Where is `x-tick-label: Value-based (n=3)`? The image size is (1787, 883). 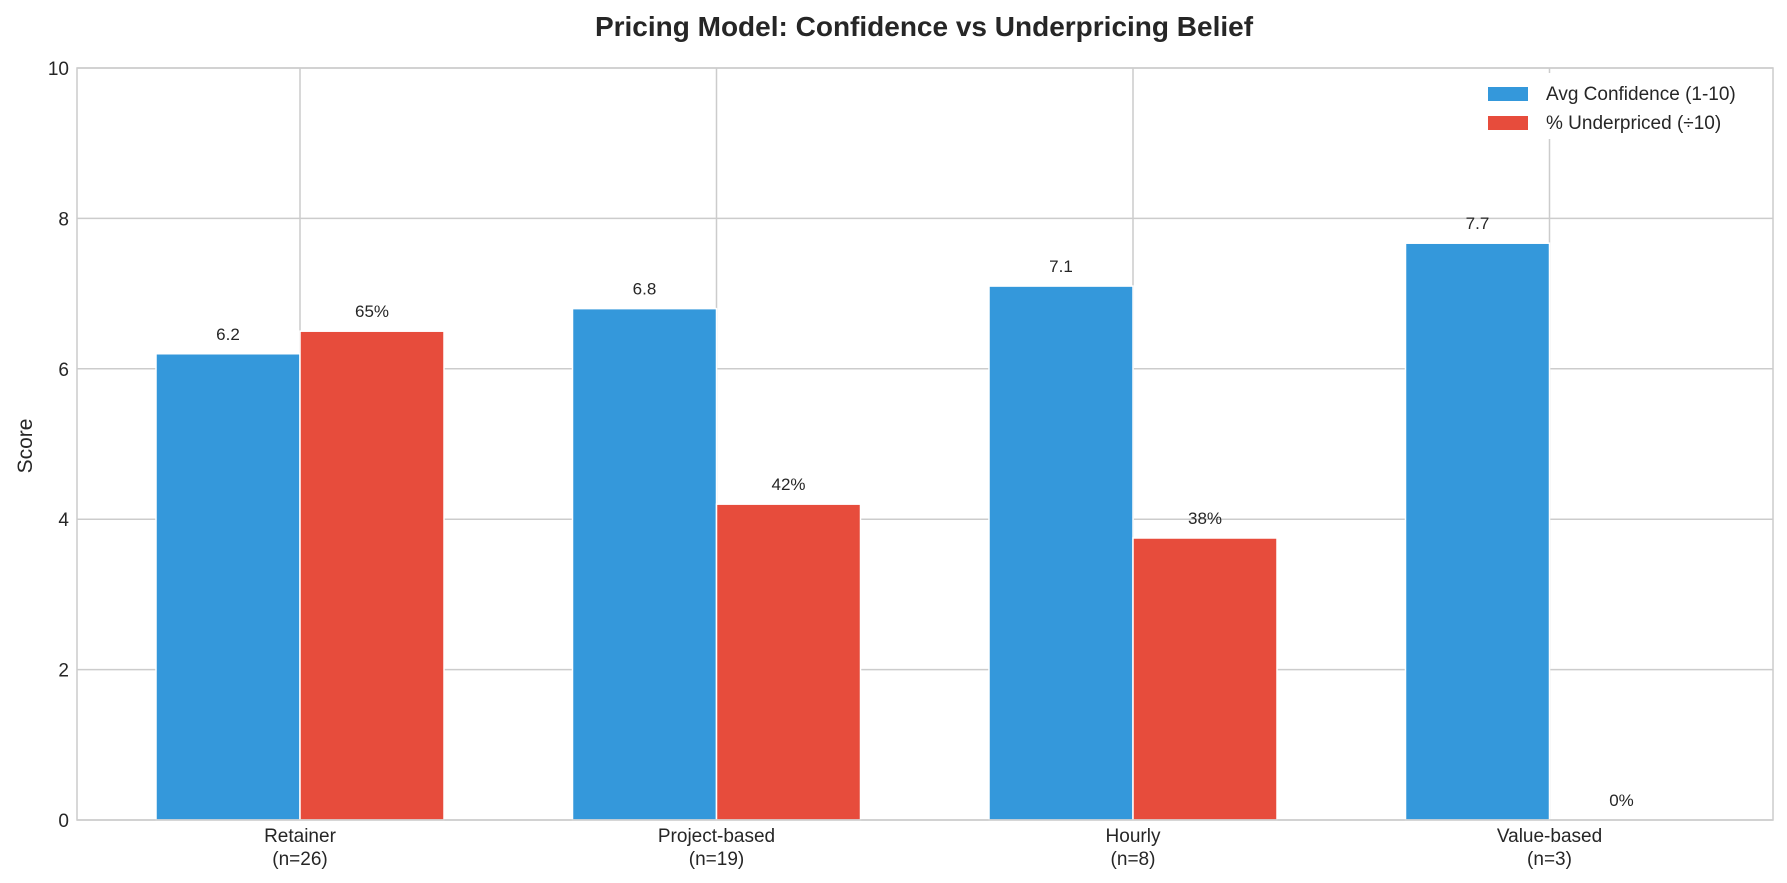
x-tick-label: Value-based (n=3) is located at coordinates (1549, 848).